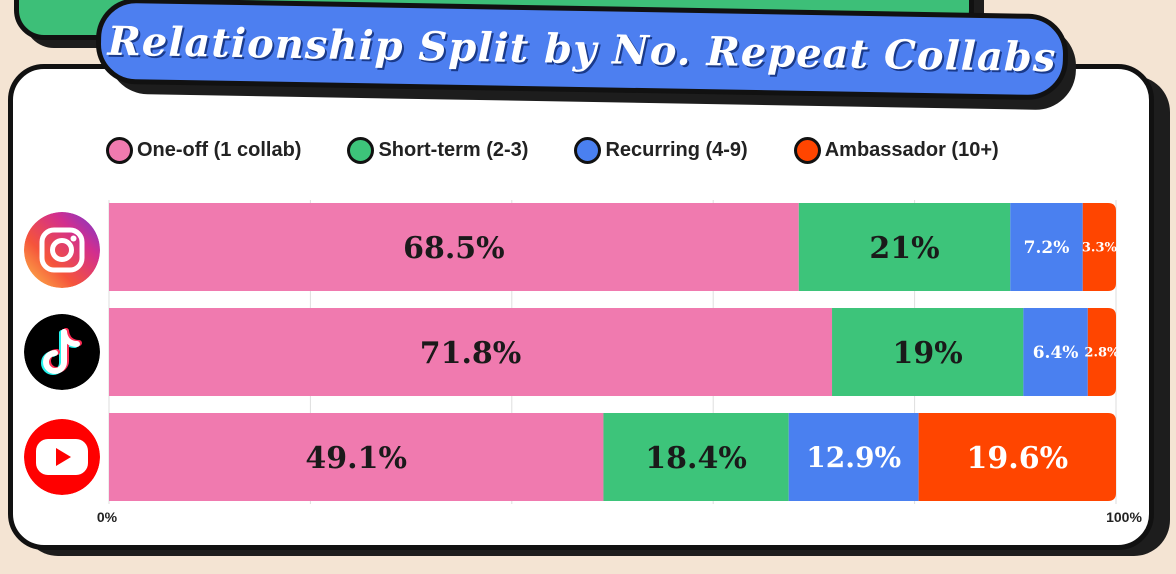 The height and width of the screenshot is (574, 1176). I want to click on legend-item-recurring: Recurring (4-9), so click(661, 150).